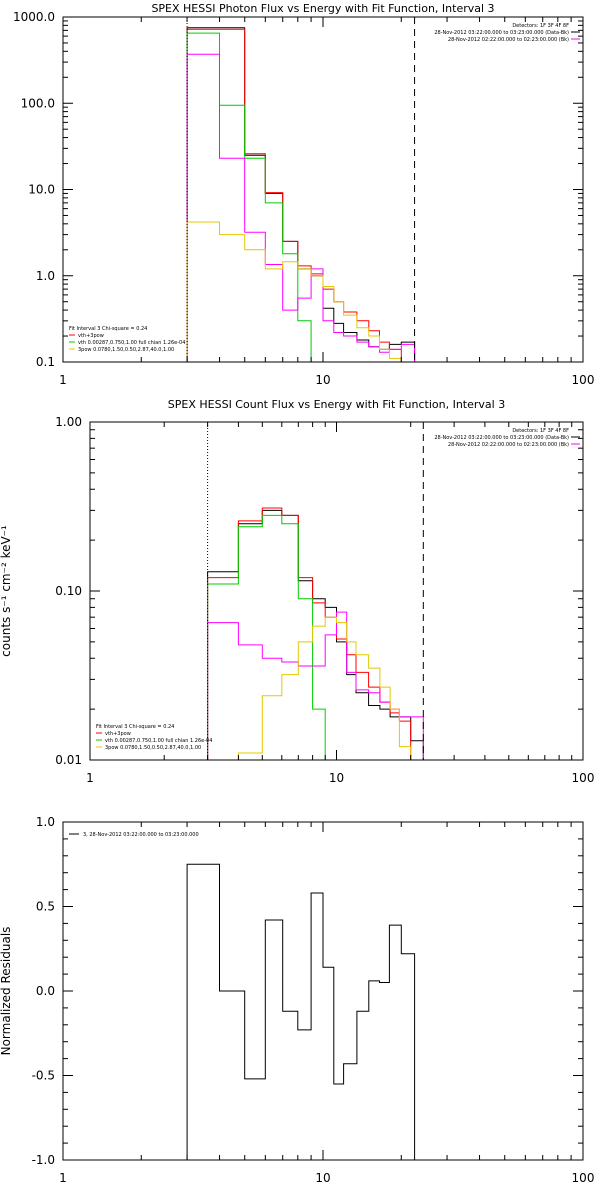 This screenshot has width=600, height=1200. Describe the element at coordinates (6, 991) in the screenshot. I see `y-axis-label: Normalized Residuals` at that location.